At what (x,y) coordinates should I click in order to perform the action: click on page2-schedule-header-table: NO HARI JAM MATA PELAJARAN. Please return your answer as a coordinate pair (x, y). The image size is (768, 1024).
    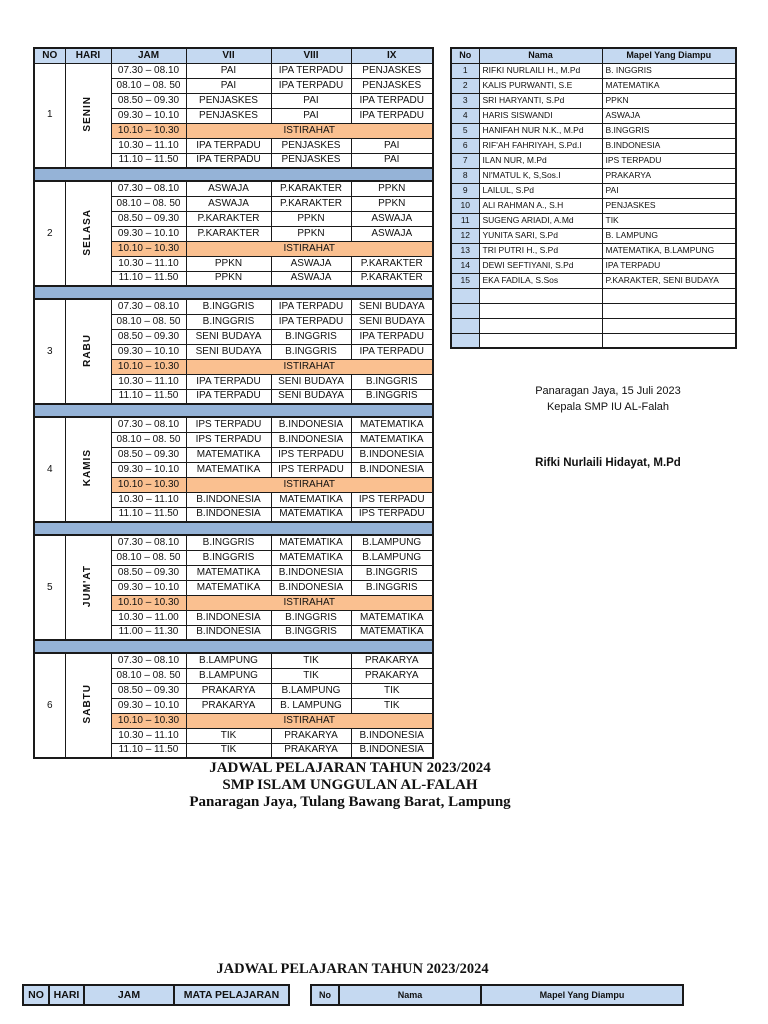
    Looking at the image, I should click on (156, 995).